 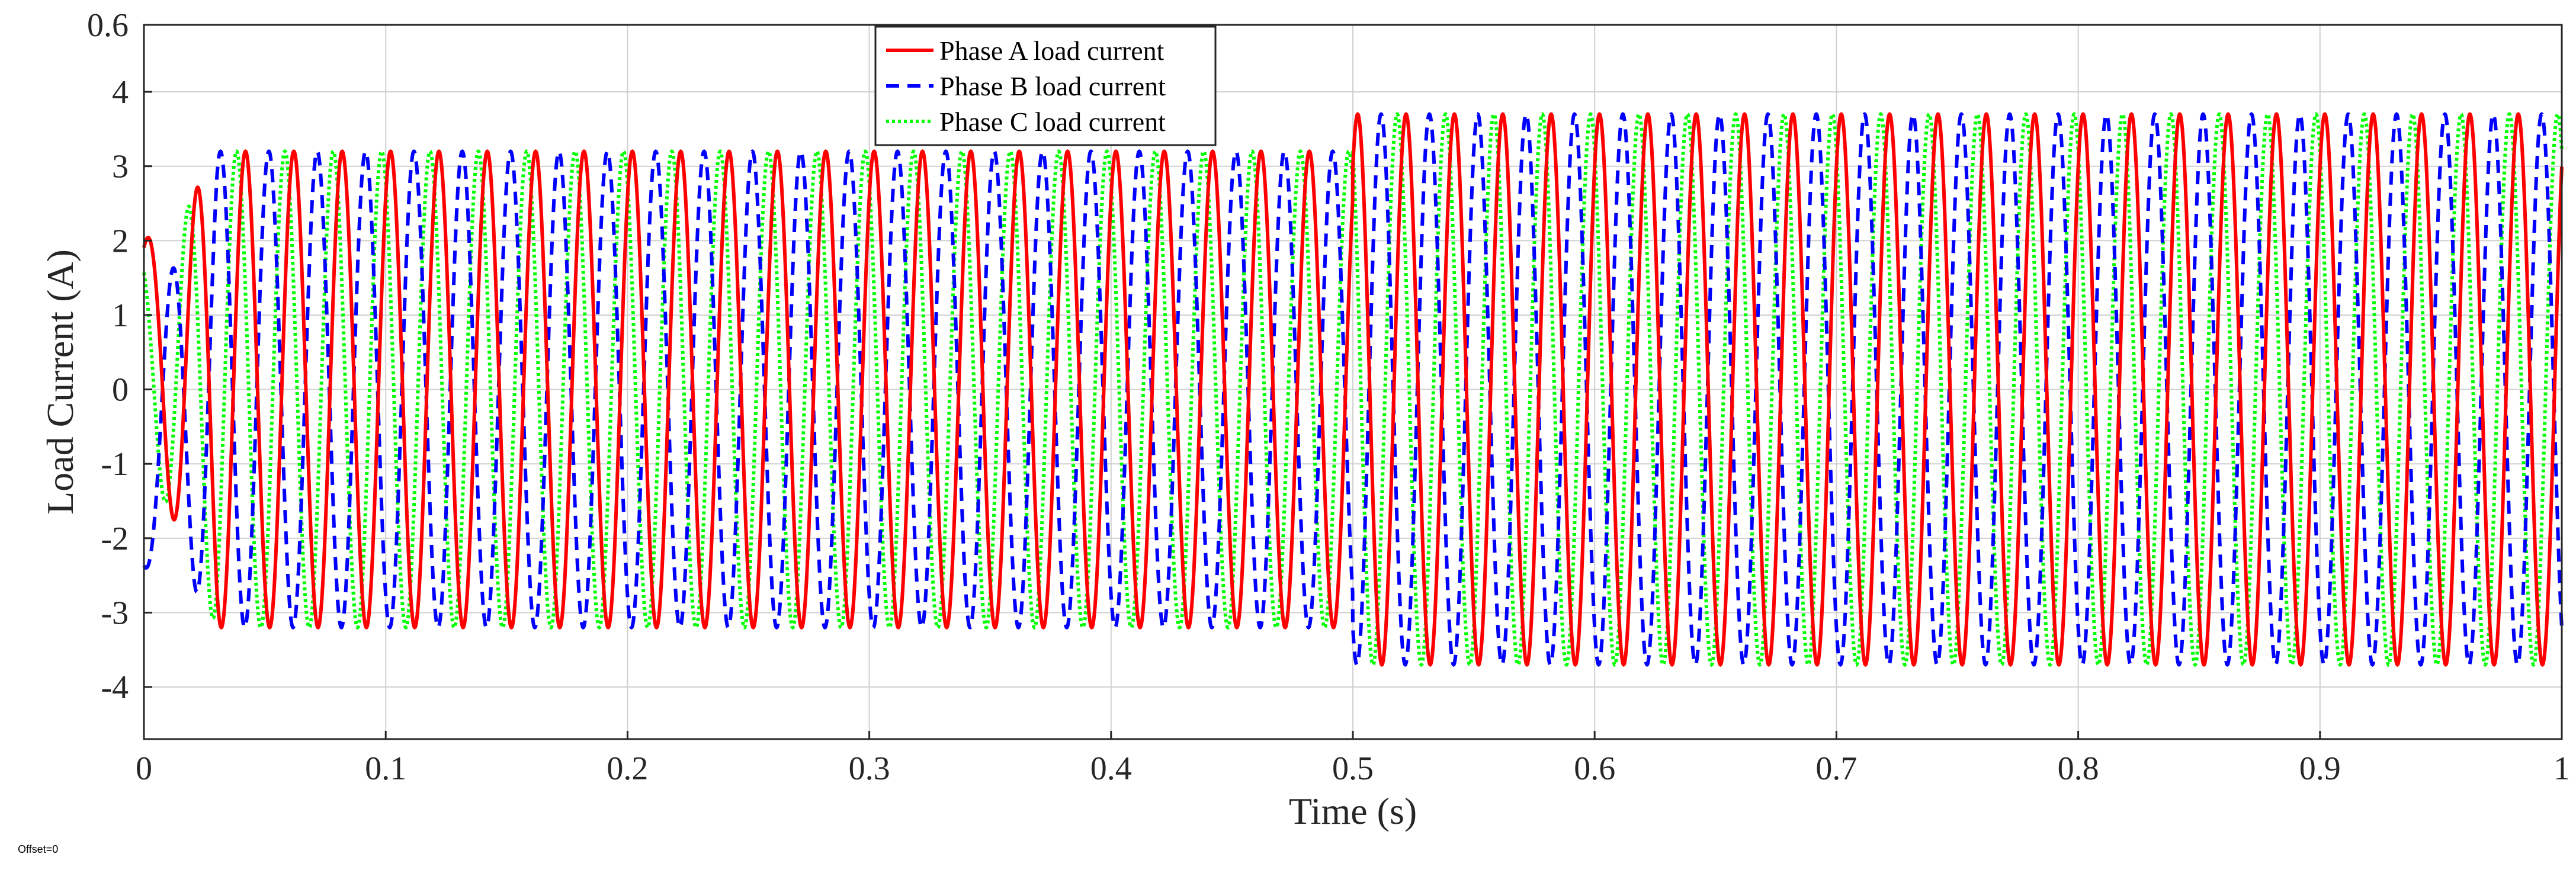 What do you see at coordinates (385, 769) in the screenshot?
I see `x-tick-label: 0.1` at bounding box center [385, 769].